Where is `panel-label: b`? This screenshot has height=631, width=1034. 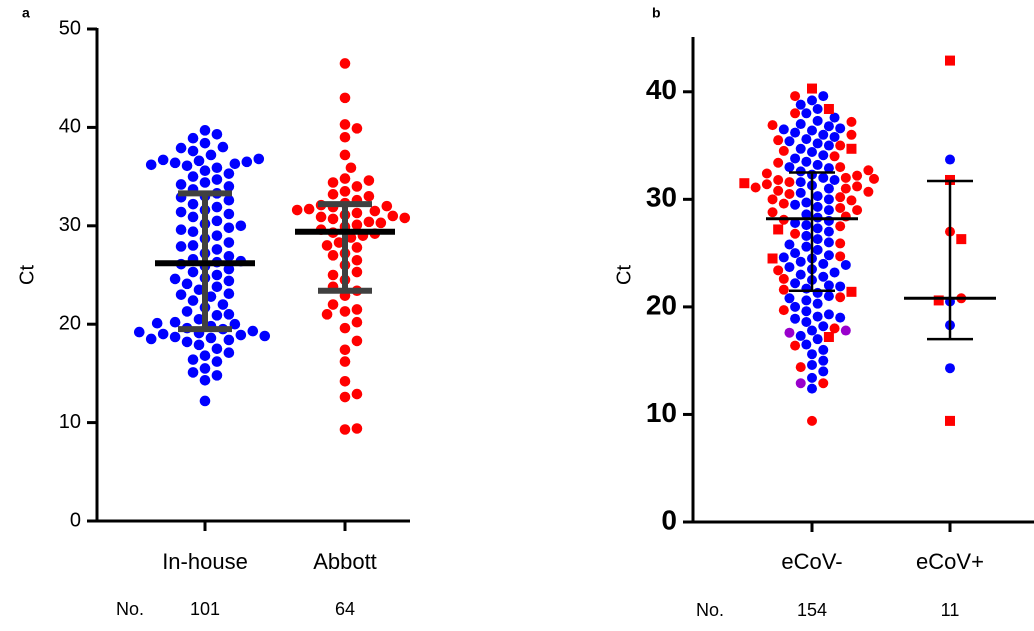 panel-label: b is located at coordinates (656, 13).